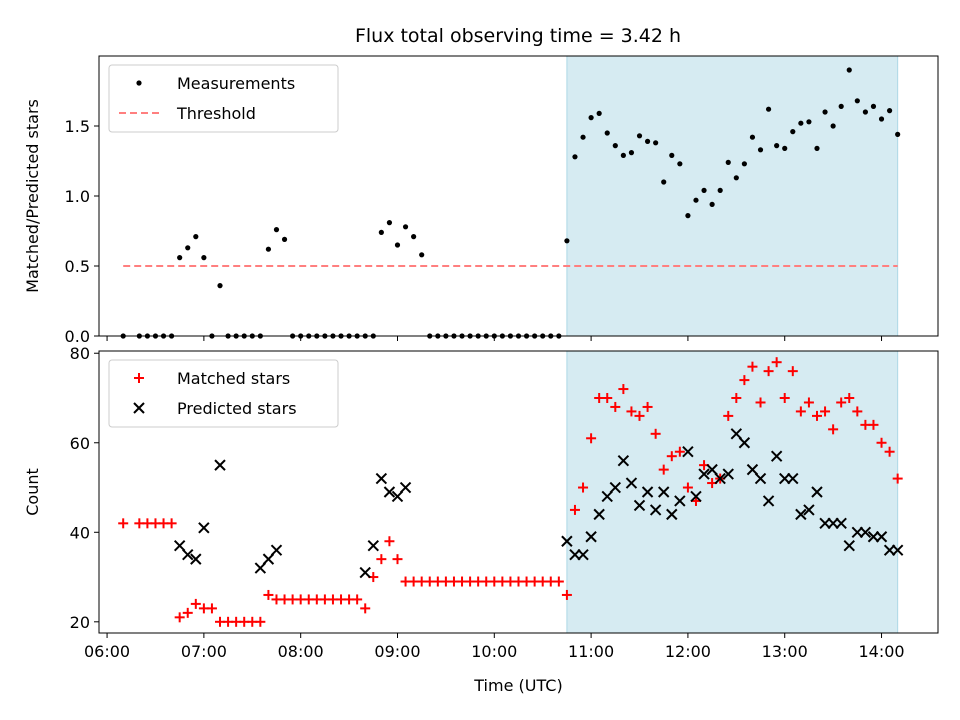  I want to click on y-tick-label: 20, so click(80, 622).